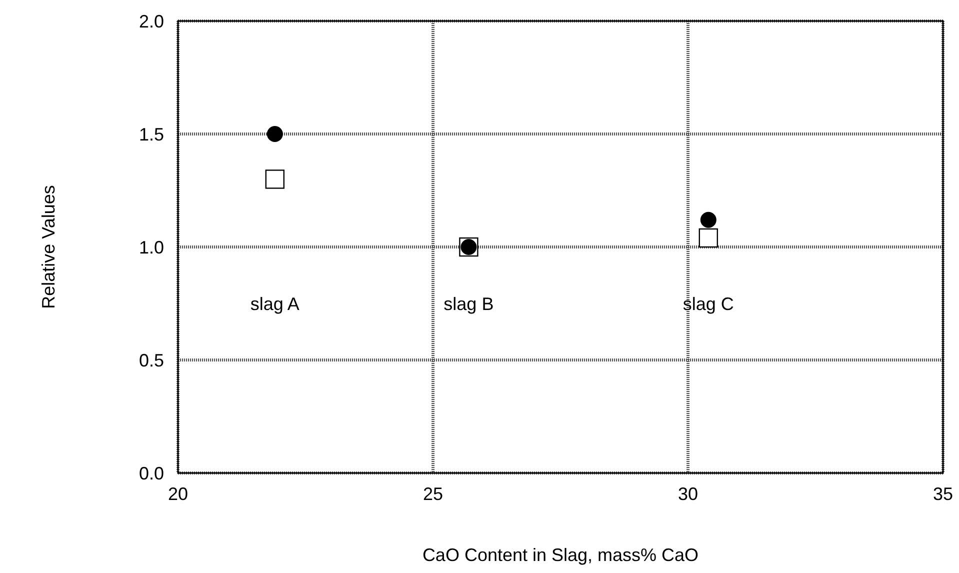 Image resolution: width=959 pixels, height=573 pixels. I want to click on x-tick-label: 20, so click(178, 494).